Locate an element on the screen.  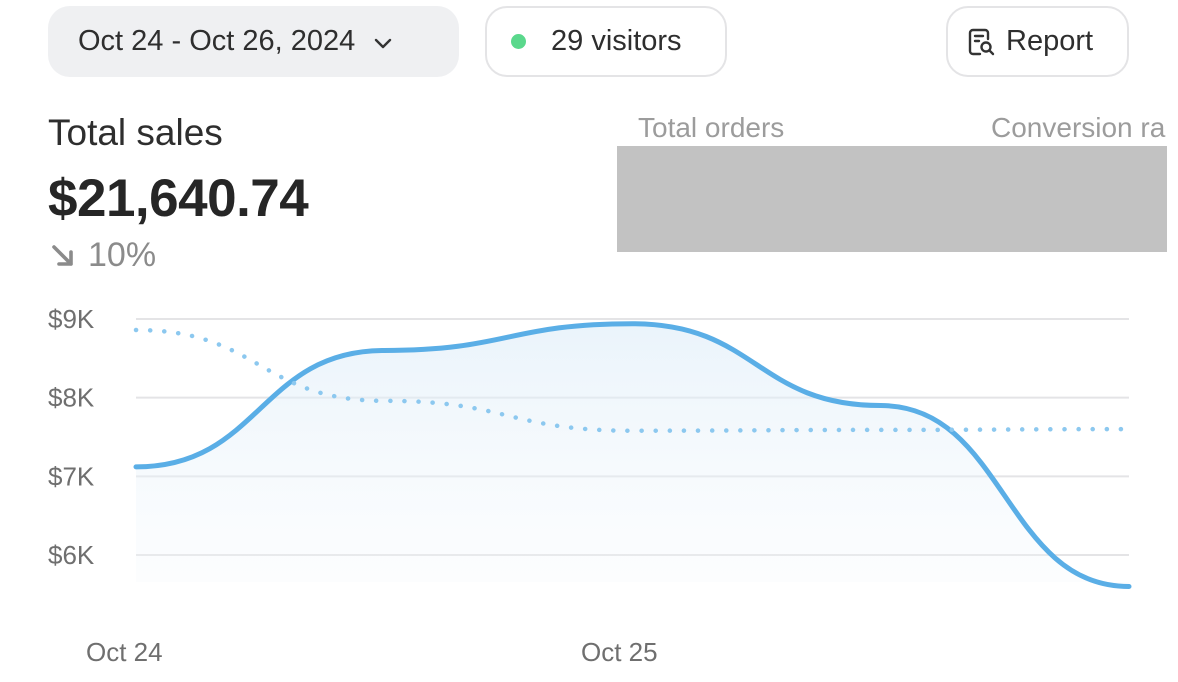
live-visitors-button: 29 visitors is located at coordinates (606, 41).